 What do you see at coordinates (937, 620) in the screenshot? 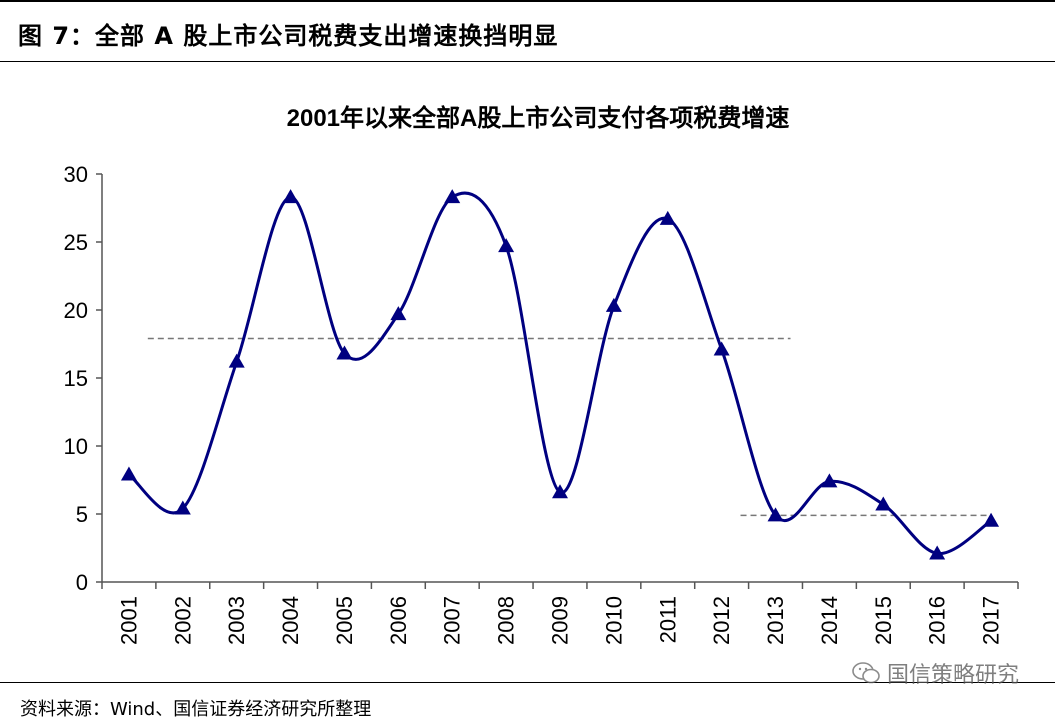
I see `x-tick-label: 2016` at bounding box center [937, 620].